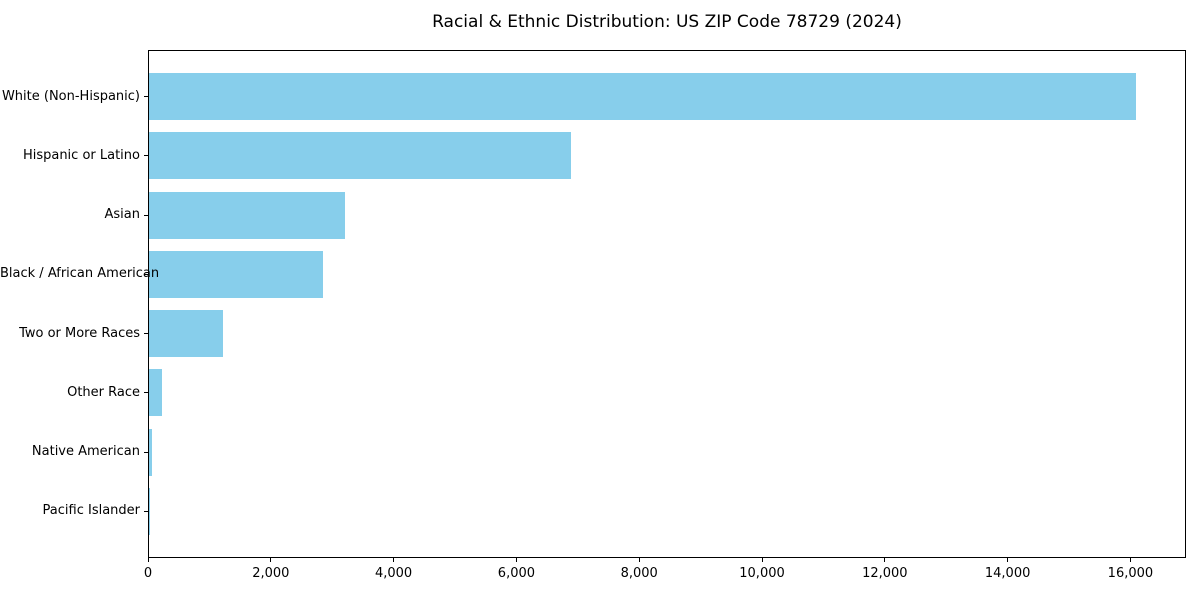  I want to click on x-tick-label: 8,000, so click(639, 573).